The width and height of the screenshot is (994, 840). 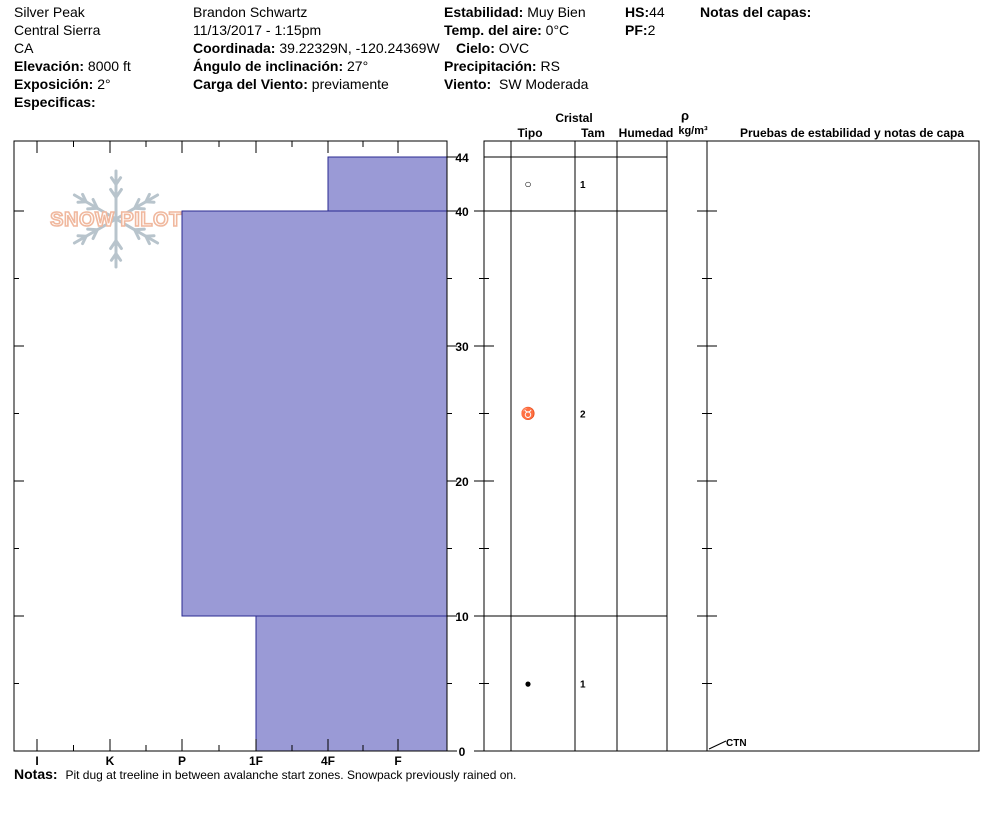 I want to click on air-temp-label: Temp. del aire:, so click(x=493, y=30).